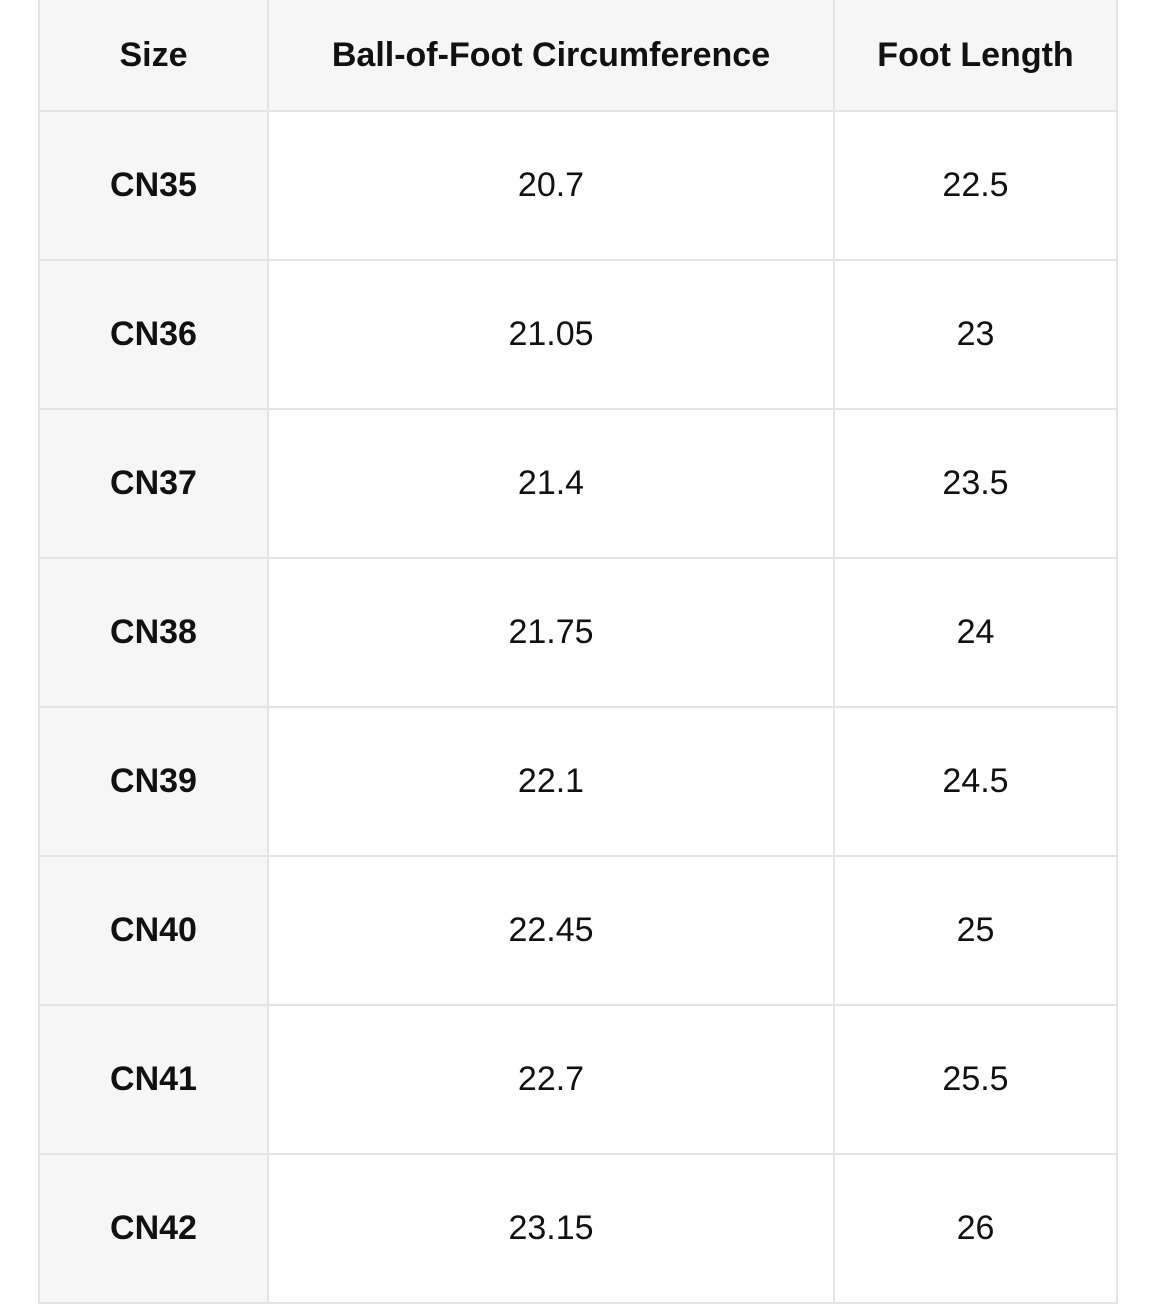 This screenshot has width=1155, height=1304. I want to click on value-cell: 22.7, so click(551, 1079).